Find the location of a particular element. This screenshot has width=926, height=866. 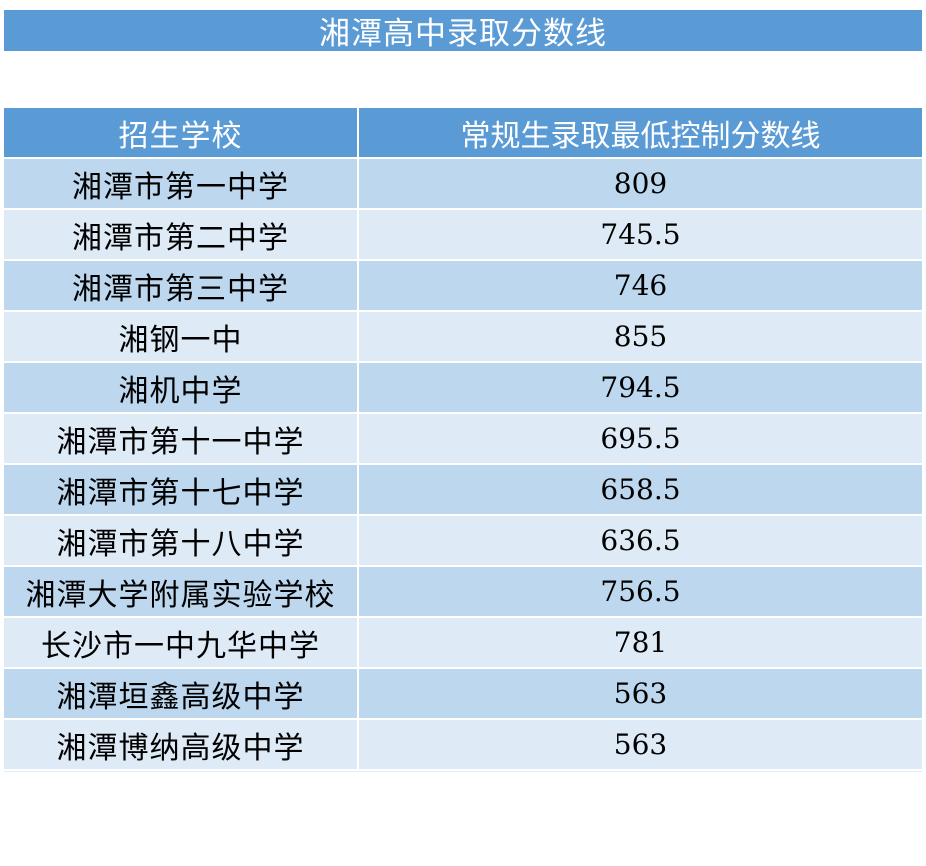

table-row: 湘潭市第一中学 809 is located at coordinates (463, 184).